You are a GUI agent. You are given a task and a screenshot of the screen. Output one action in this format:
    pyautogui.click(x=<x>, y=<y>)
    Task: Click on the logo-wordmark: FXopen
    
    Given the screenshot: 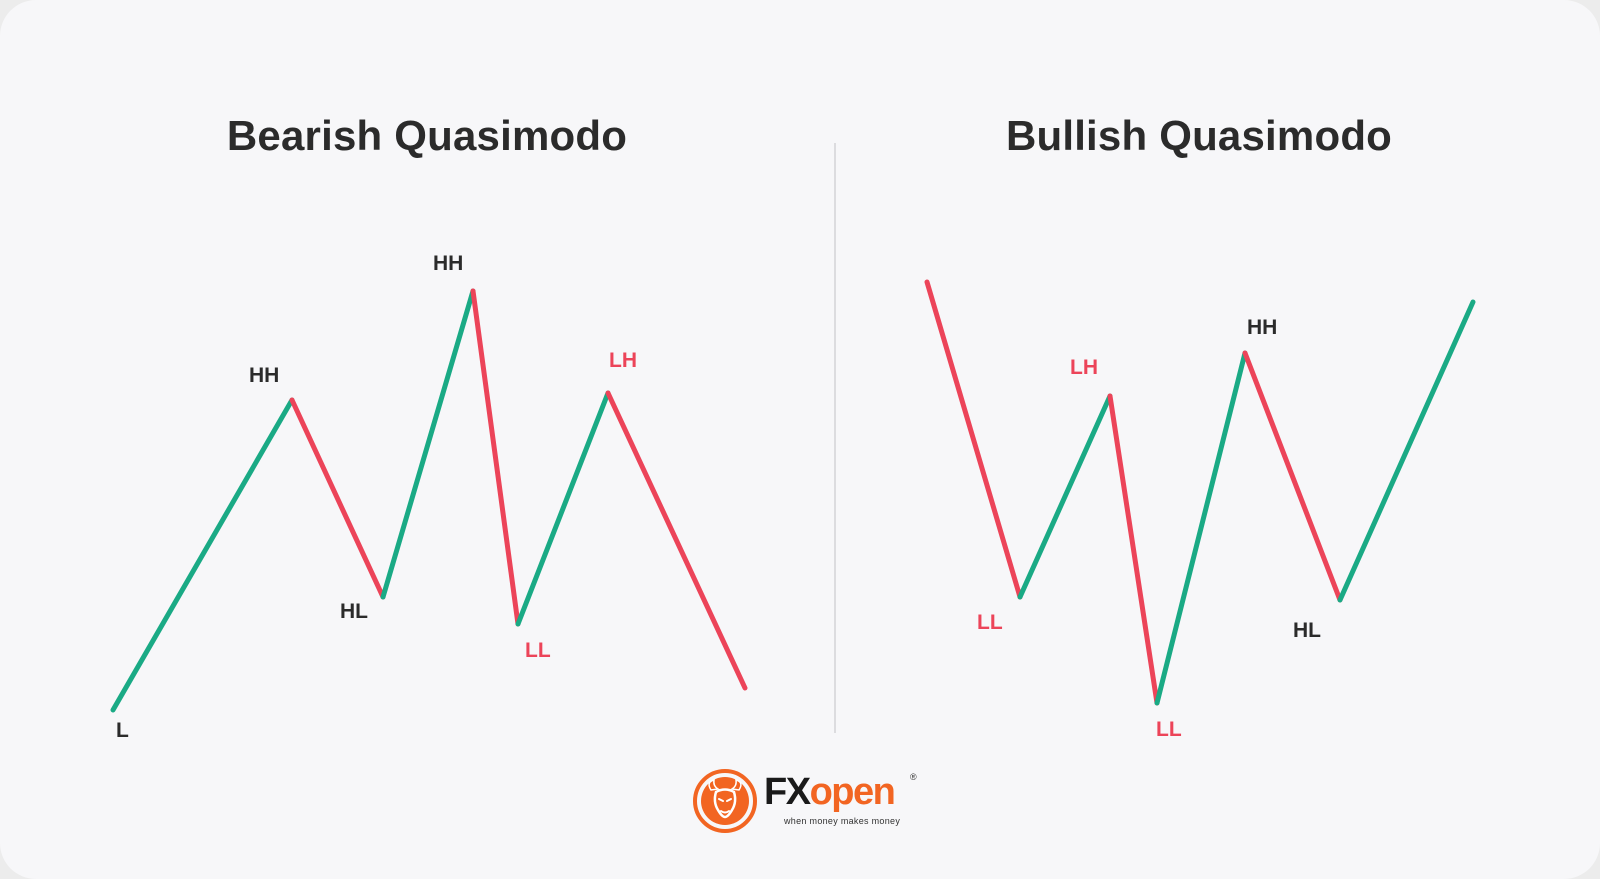 What is the action you would take?
    pyautogui.click(x=830, y=792)
    